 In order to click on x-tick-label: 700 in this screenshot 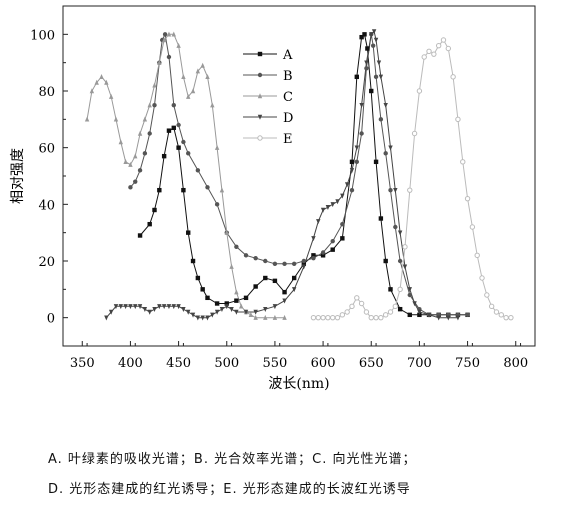, I will do `click(419, 363)`.